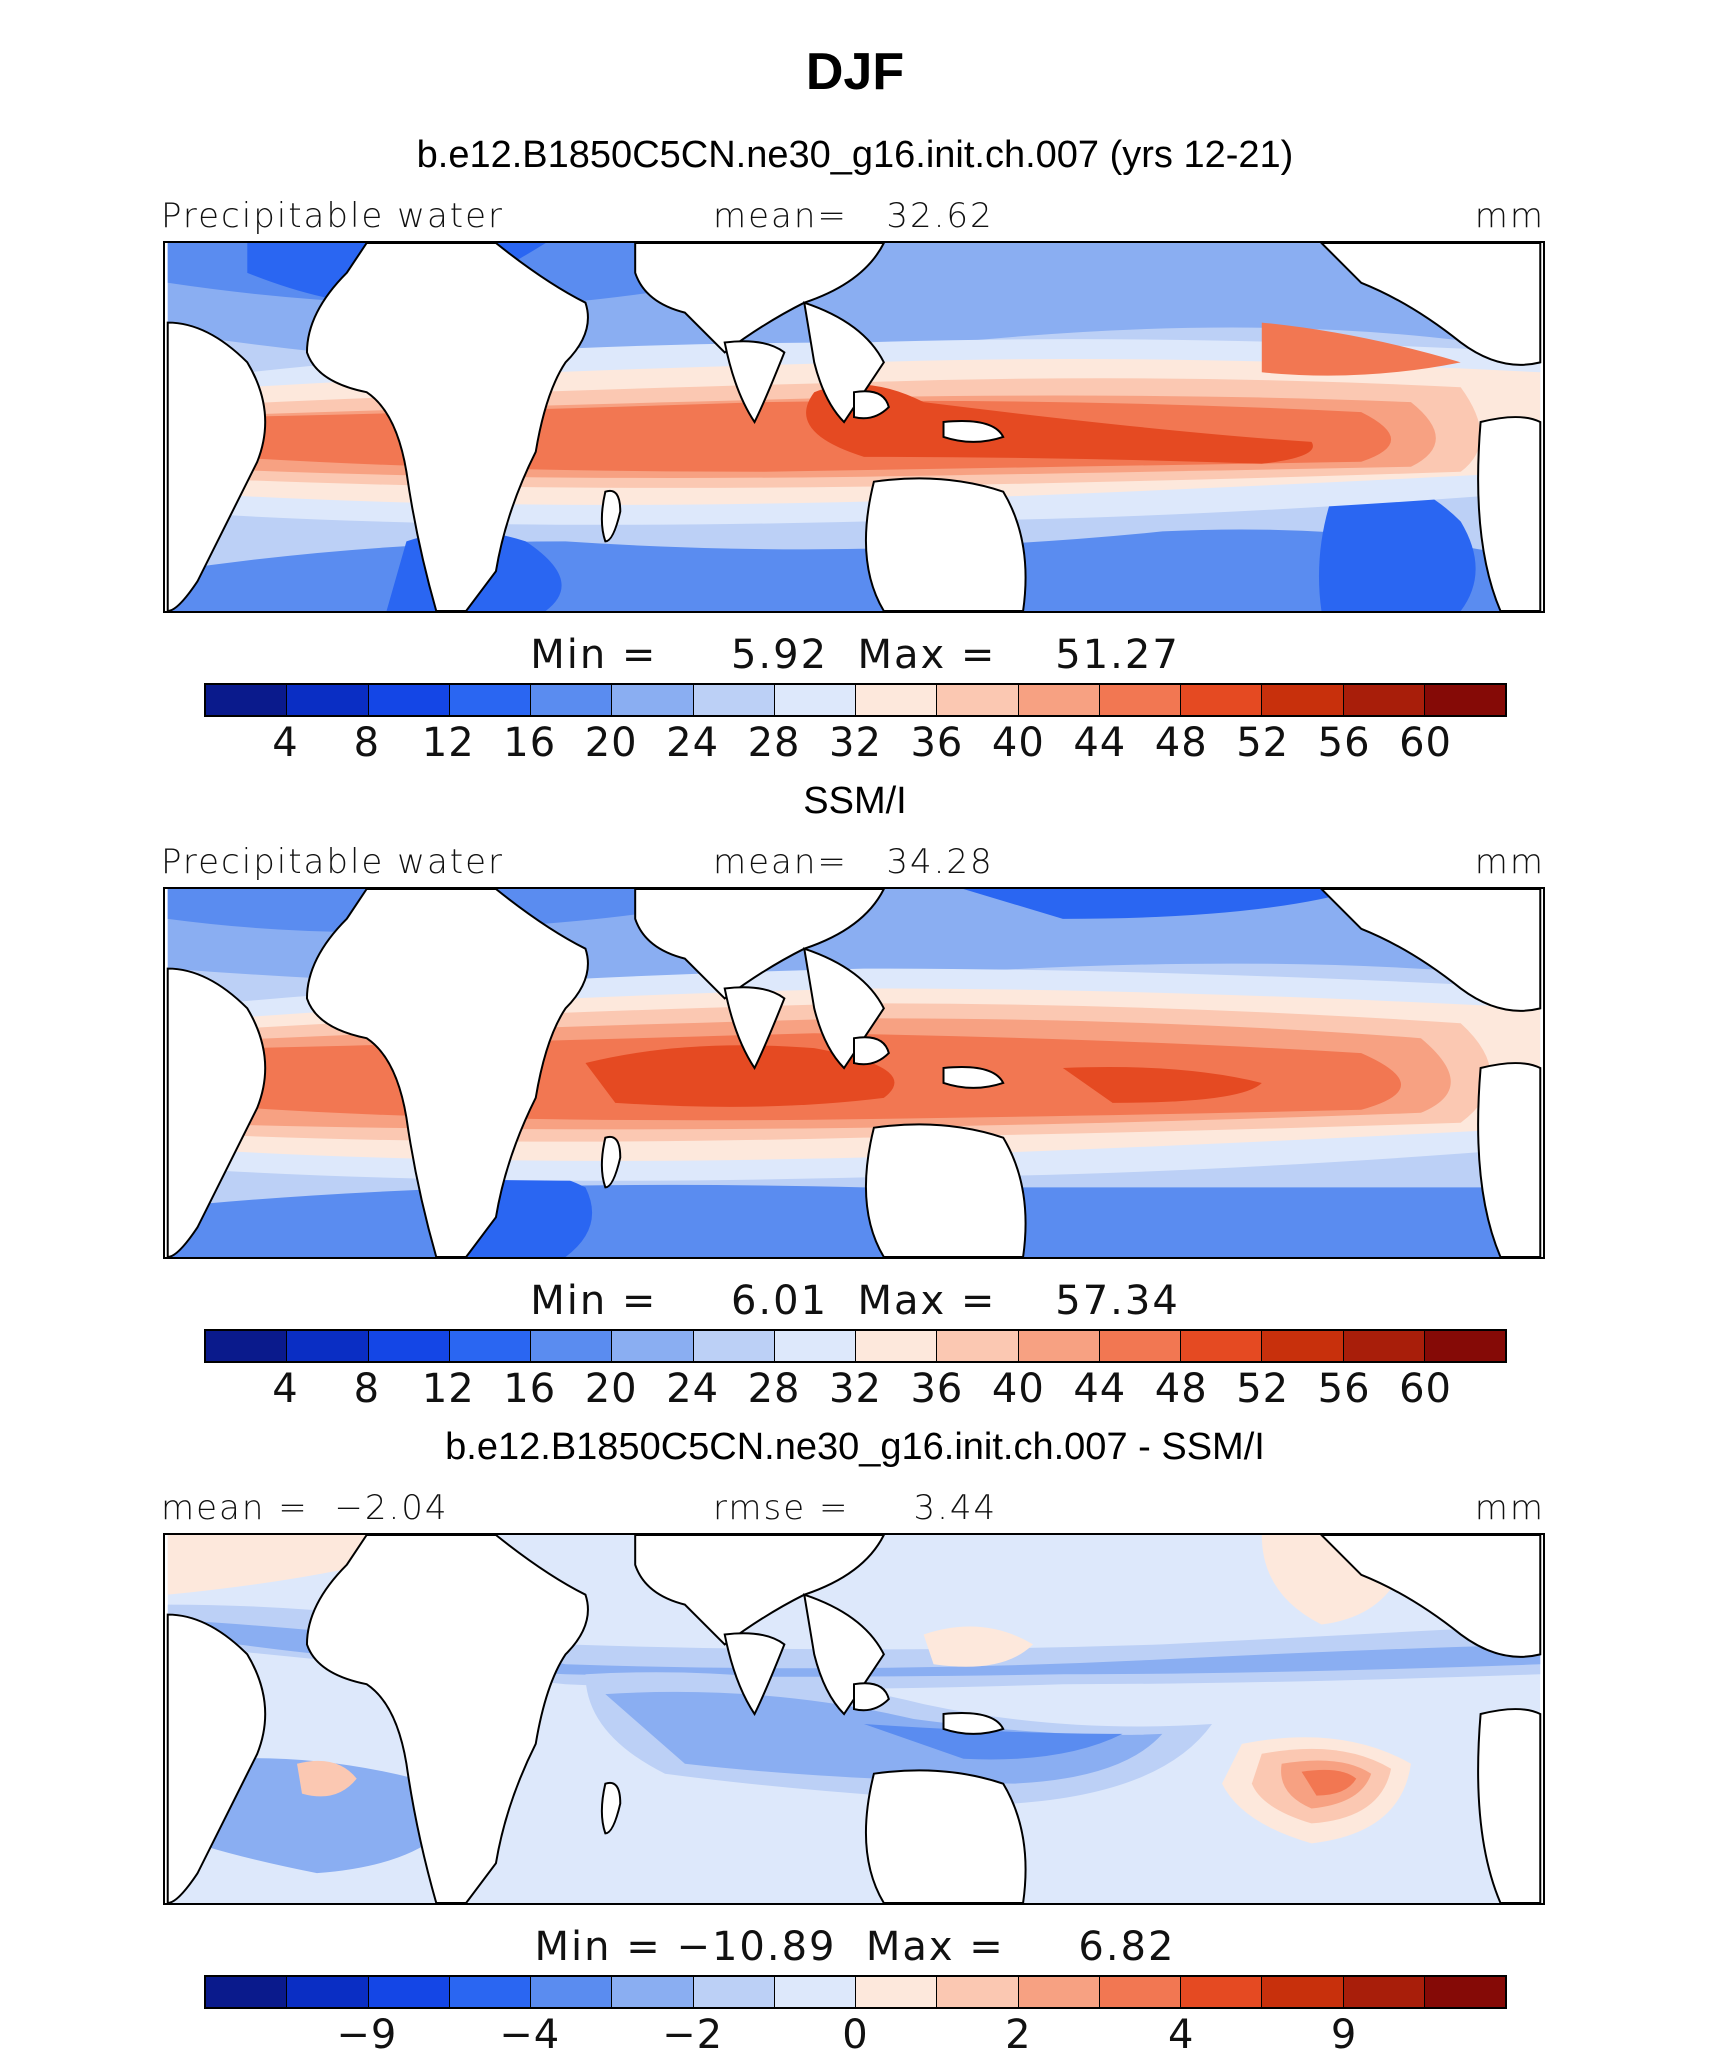  What do you see at coordinates (855, 1947) in the screenshot?
I see `min-max-label: Min = −10.89 Max = 6.82` at bounding box center [855, 1947].